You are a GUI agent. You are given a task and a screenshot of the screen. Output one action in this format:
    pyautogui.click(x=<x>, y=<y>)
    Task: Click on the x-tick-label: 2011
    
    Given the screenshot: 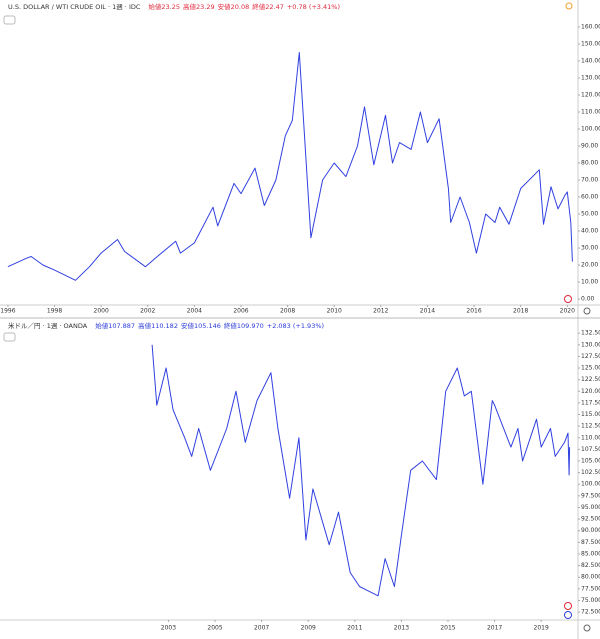 What is the action you would take?
    pyautogui.click(x=354, y=628)
    